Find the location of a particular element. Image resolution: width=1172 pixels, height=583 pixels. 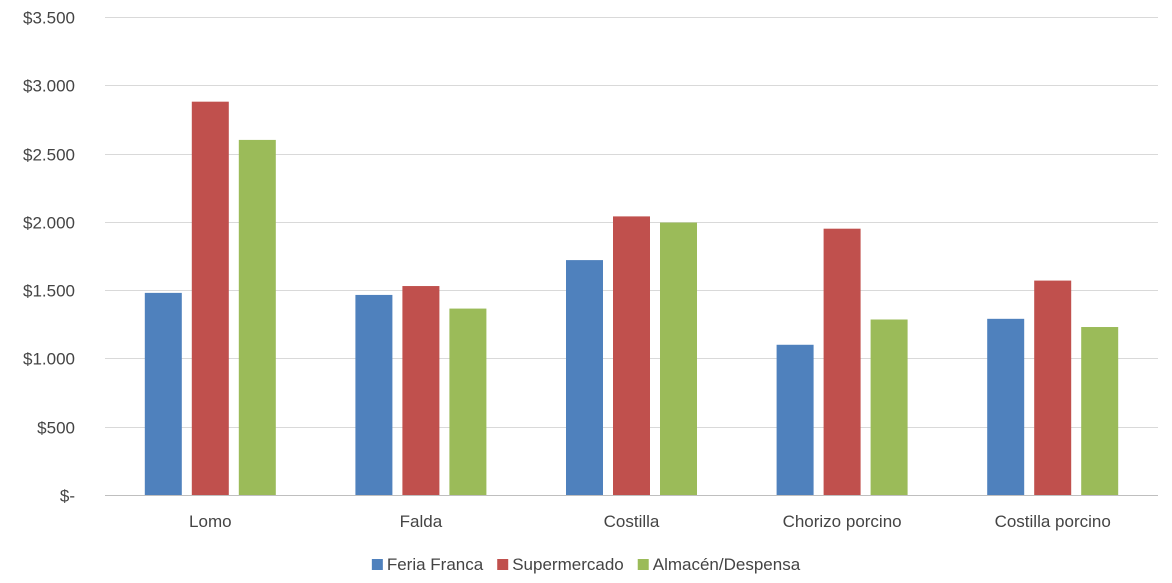

y-tick-label: $500 is located at coordinates (56, 428).